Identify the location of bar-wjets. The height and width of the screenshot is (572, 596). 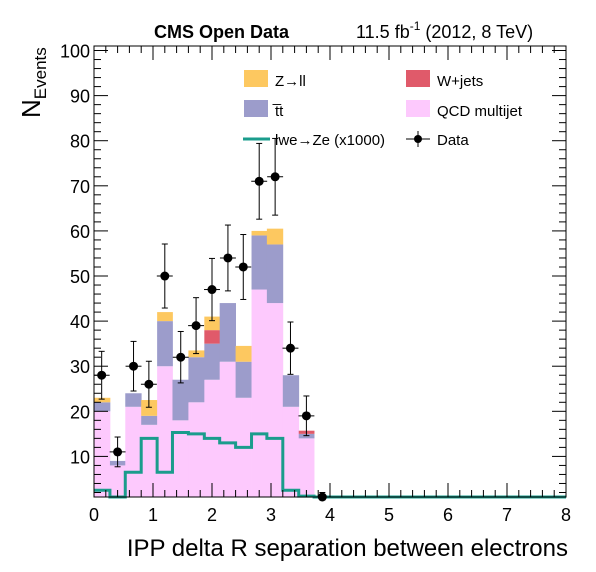
(212, 337).